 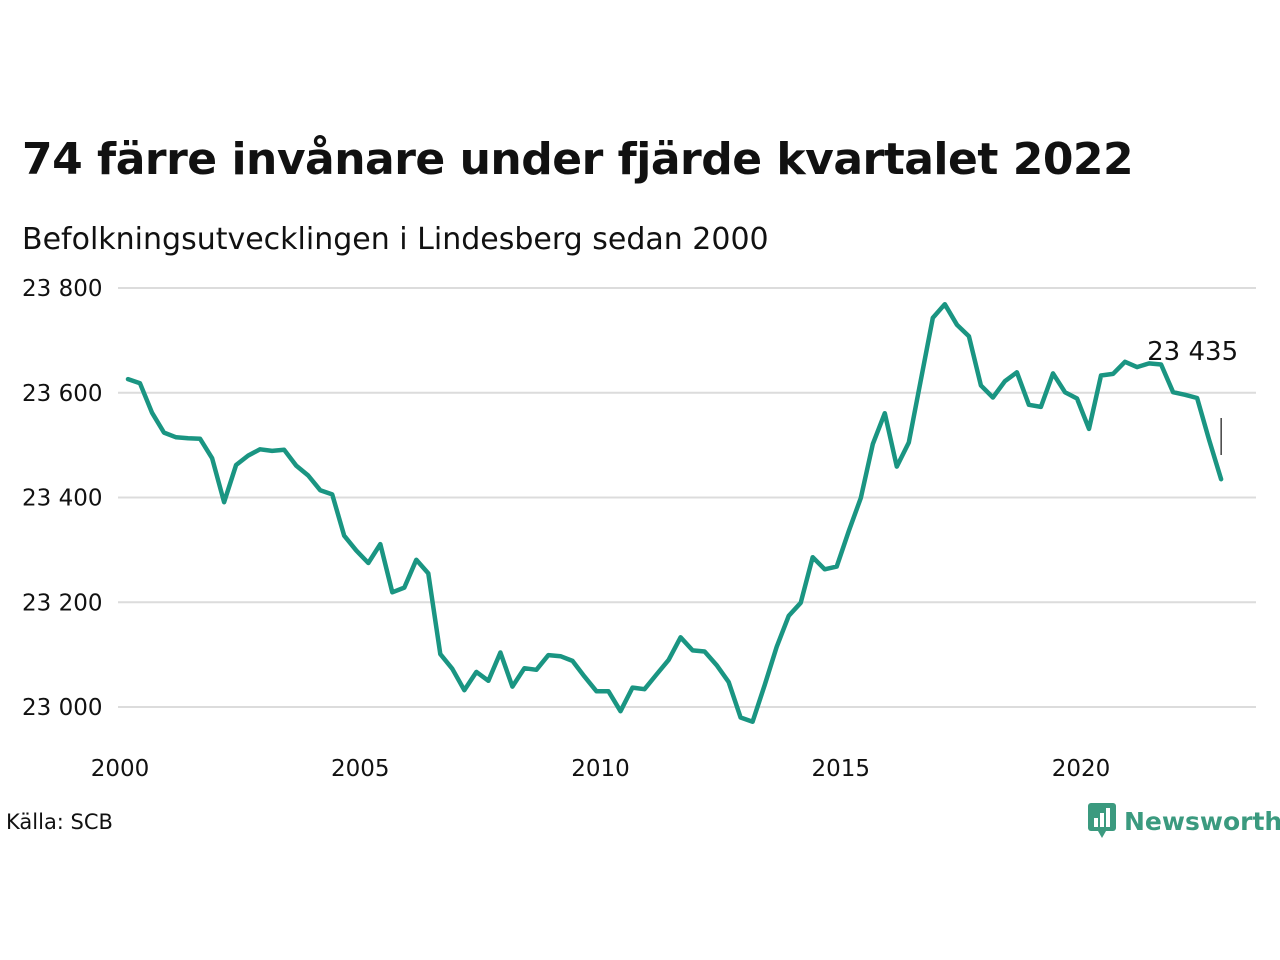 I want to click on x-axis-tick-labels: 2000 2005 2010 2015 2020, so click(x=601, y=769).